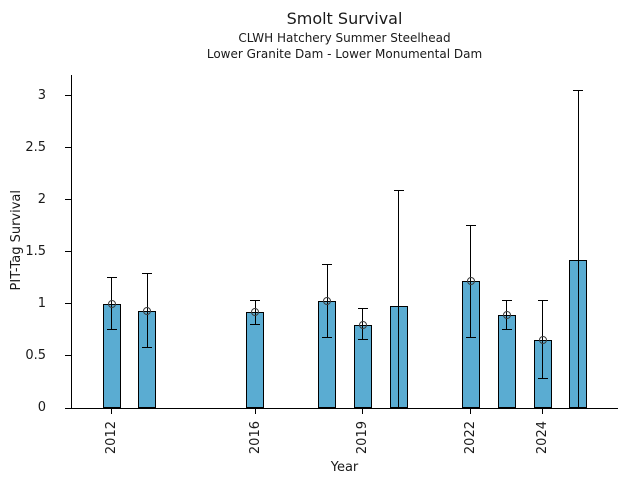  I want to click on error-cap-high-2013, so click(147, 274).